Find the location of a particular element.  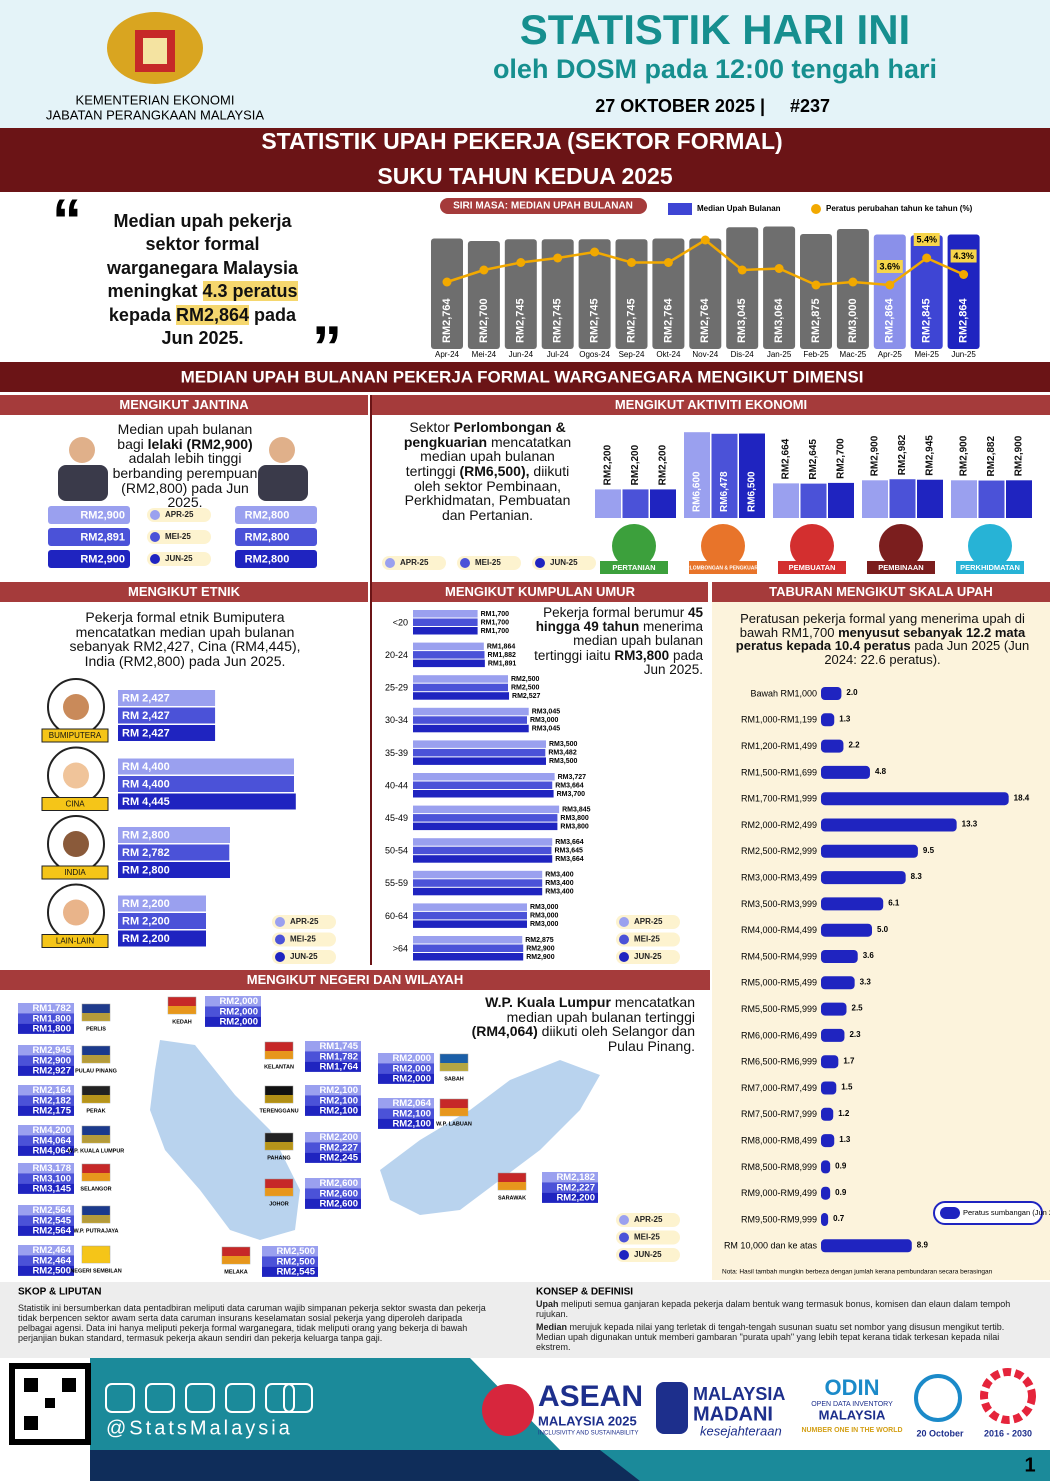

bar-label: RM 2,800 is located at coordinates (146, 835).